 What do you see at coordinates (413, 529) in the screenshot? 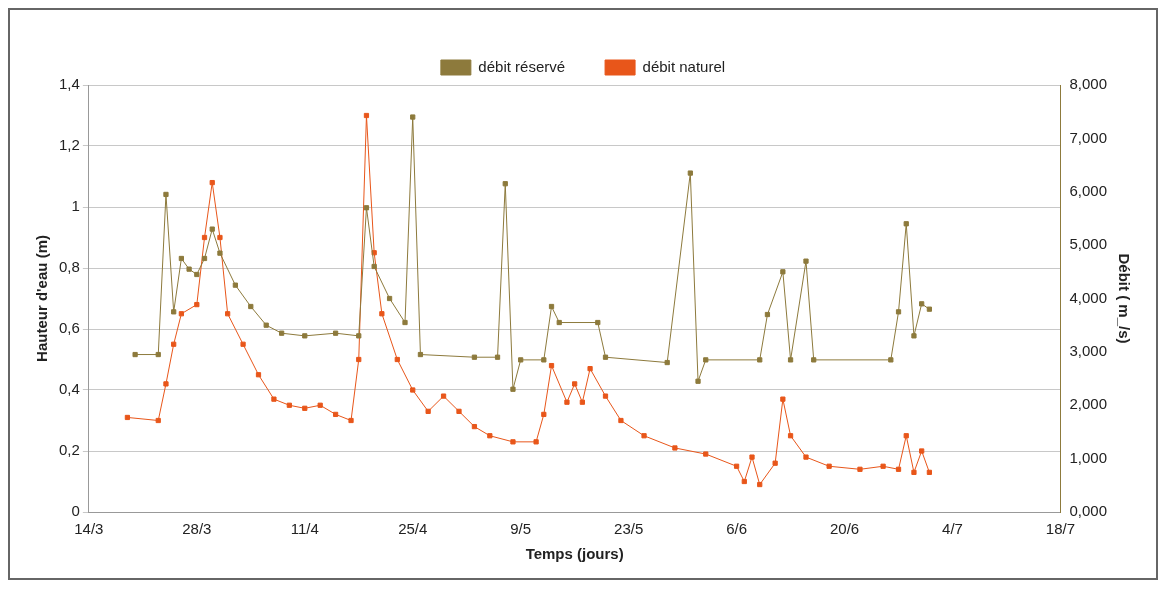
I see `x-tick-label: 25/4` at bounding box center [413, 529].